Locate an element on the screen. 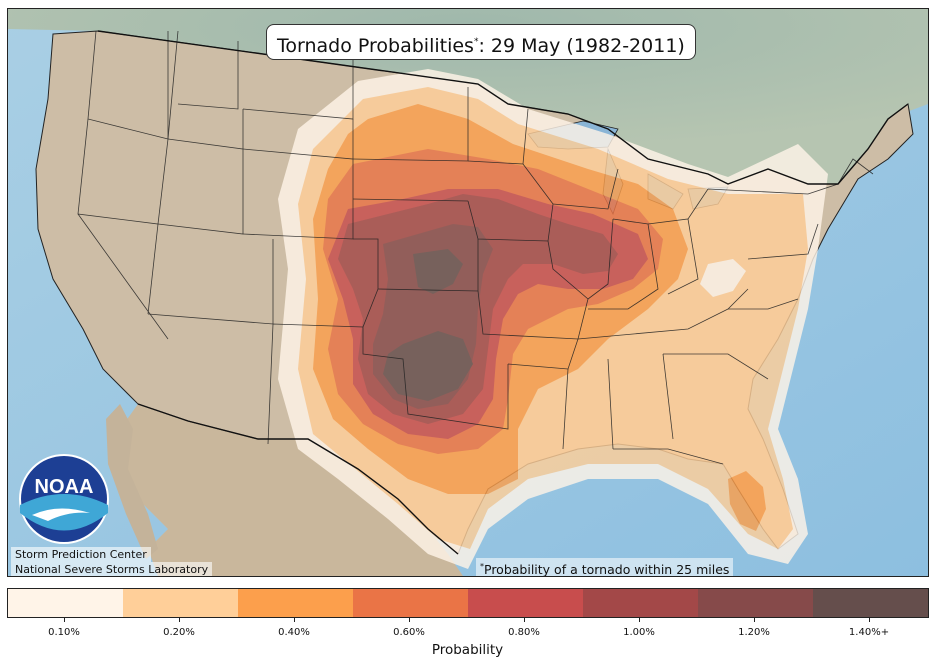 Image resolution: width=935 pixels, height=665 pixels. contour-florida is located at coordinates (747, 501).